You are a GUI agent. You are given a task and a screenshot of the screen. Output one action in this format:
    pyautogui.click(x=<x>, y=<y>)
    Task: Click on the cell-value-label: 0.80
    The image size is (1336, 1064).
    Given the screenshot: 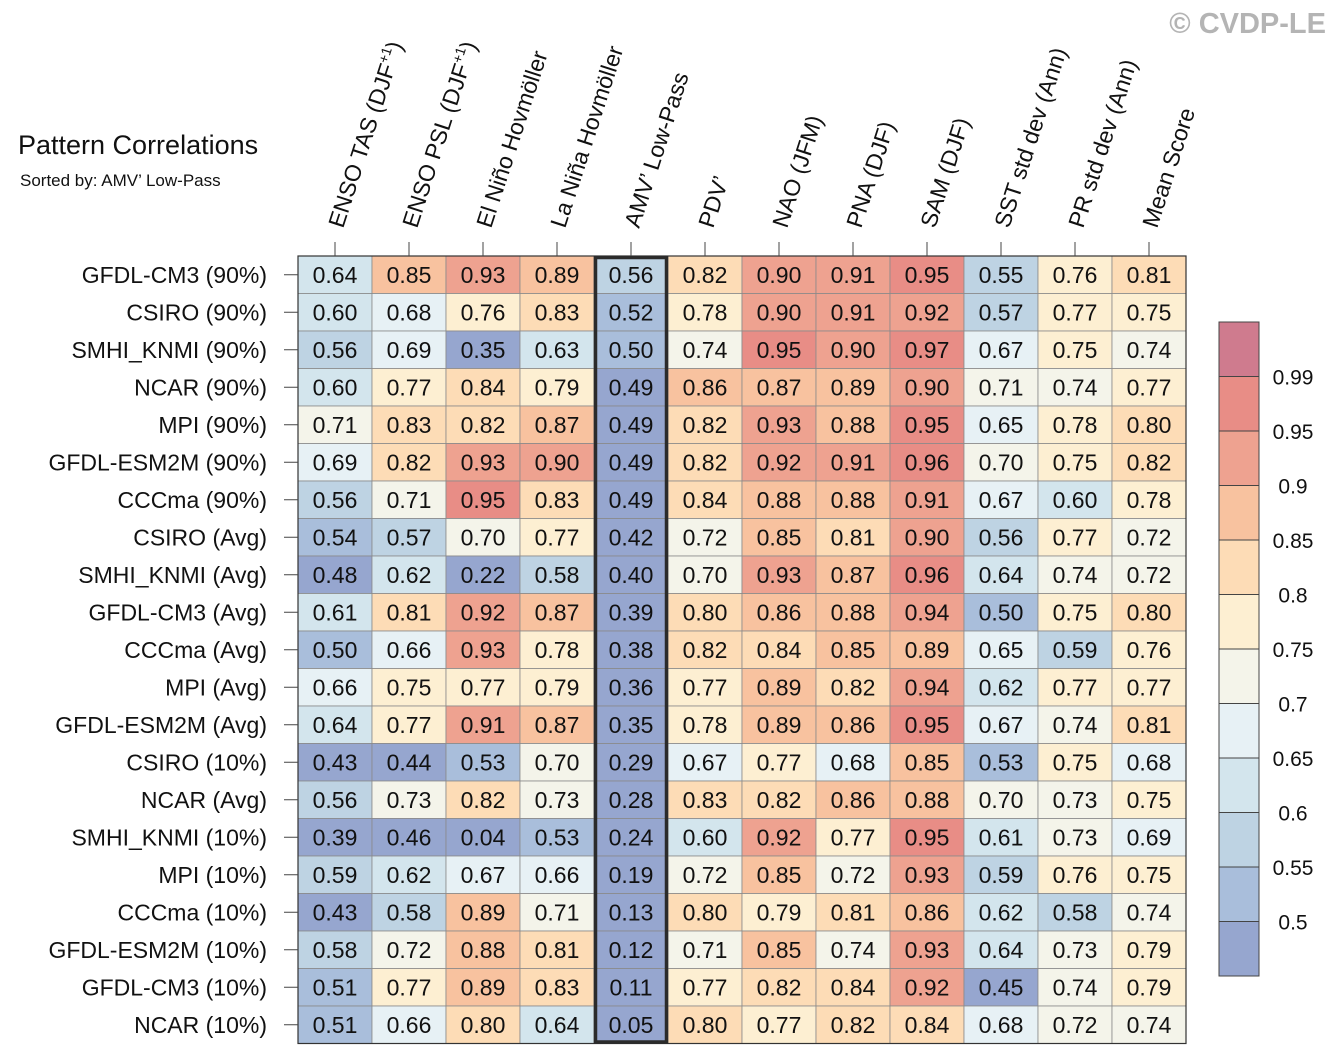 What is the action you would take?
    pyautogui.click(x=1149, y=425)
    